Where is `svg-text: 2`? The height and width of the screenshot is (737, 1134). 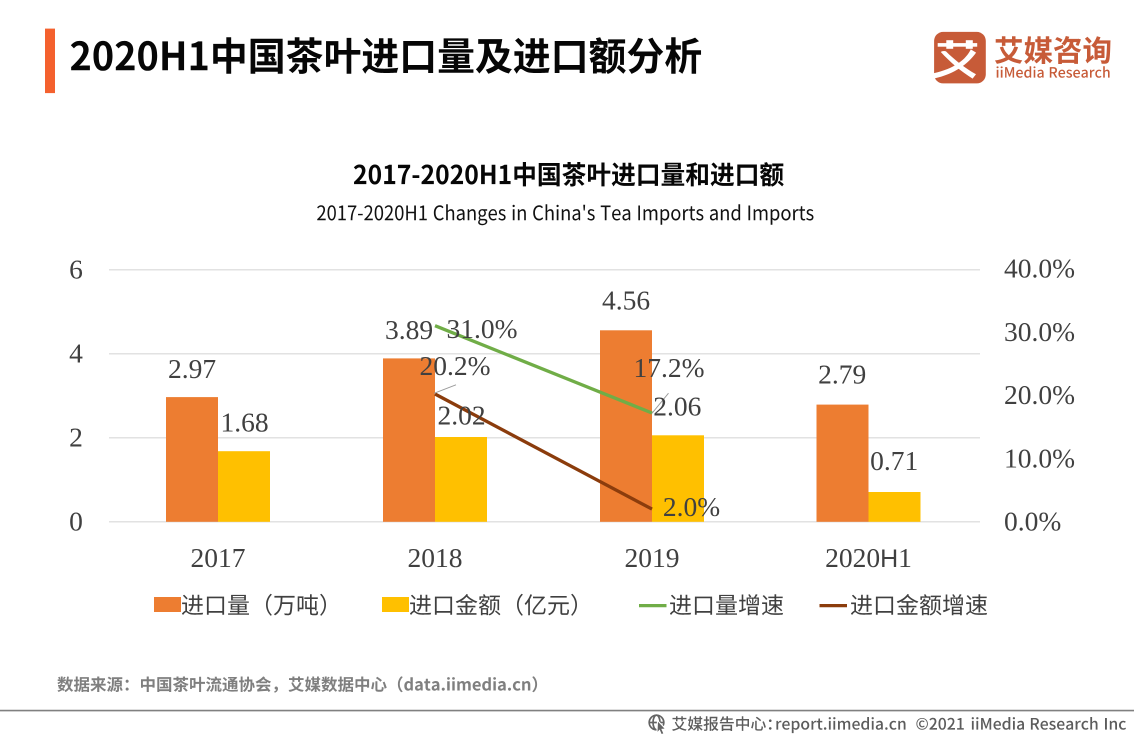
svg-text: 2 is located at coordinates (76, 437).